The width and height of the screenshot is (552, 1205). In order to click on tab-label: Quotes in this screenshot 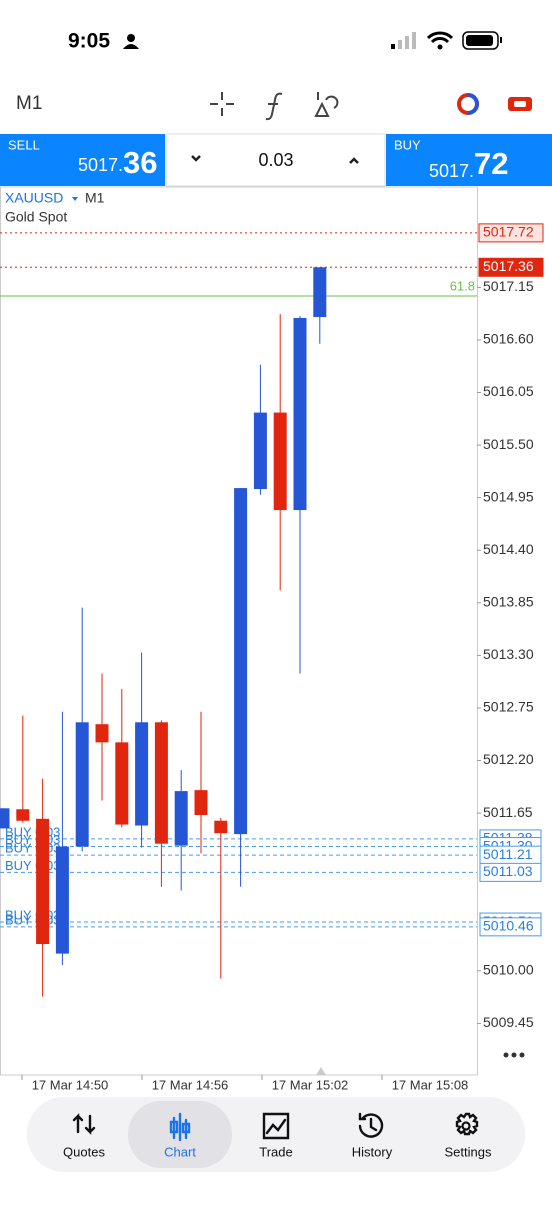, I will do `click(84, 1151)`.